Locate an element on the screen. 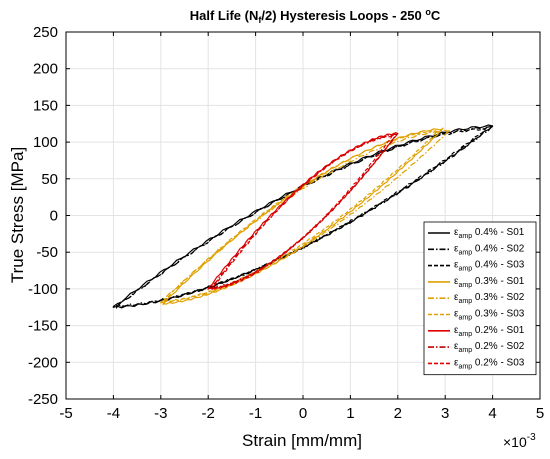 Image resolution: width=550 pixels, height=459 pixels. x-multiplier: ×10⁻³ is located at coordinates (519, 441).